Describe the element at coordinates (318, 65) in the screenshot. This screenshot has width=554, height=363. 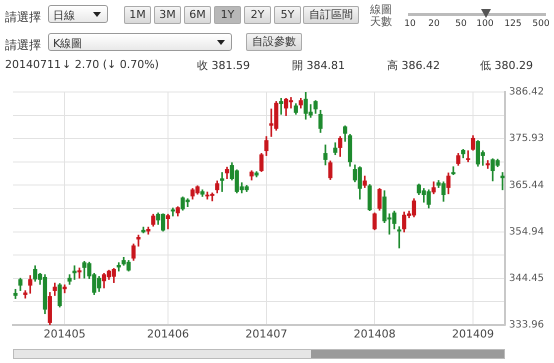
I see `text: 開 384.81` at that location.